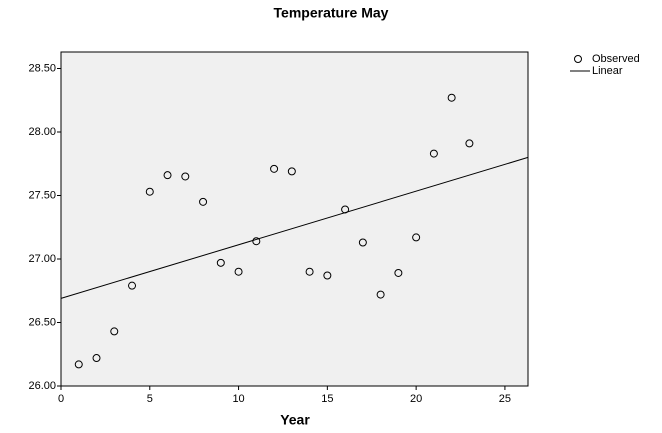 This screenshot has height=433, width=662. What do you see at coordinates (150, 399) in the screenshot?
I see `x-tick-label: 5` at bounding box center [150, 399].